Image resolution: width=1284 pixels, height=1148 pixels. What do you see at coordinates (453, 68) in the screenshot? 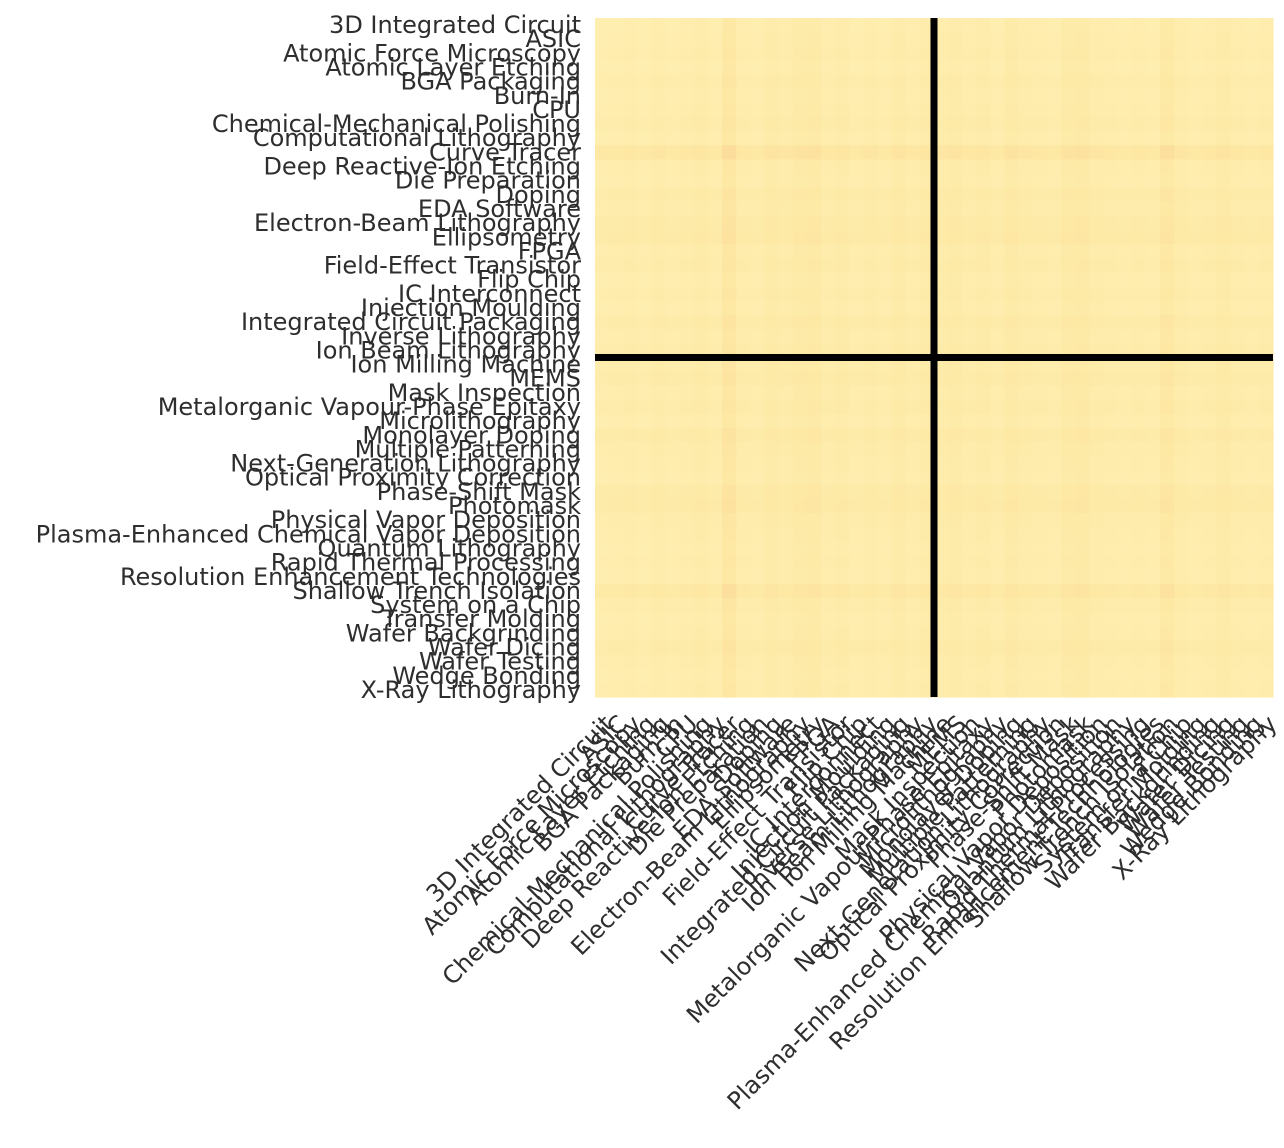
I see `y-tick-label: Atomic Layer Etching` at bounding box center [453, 68].